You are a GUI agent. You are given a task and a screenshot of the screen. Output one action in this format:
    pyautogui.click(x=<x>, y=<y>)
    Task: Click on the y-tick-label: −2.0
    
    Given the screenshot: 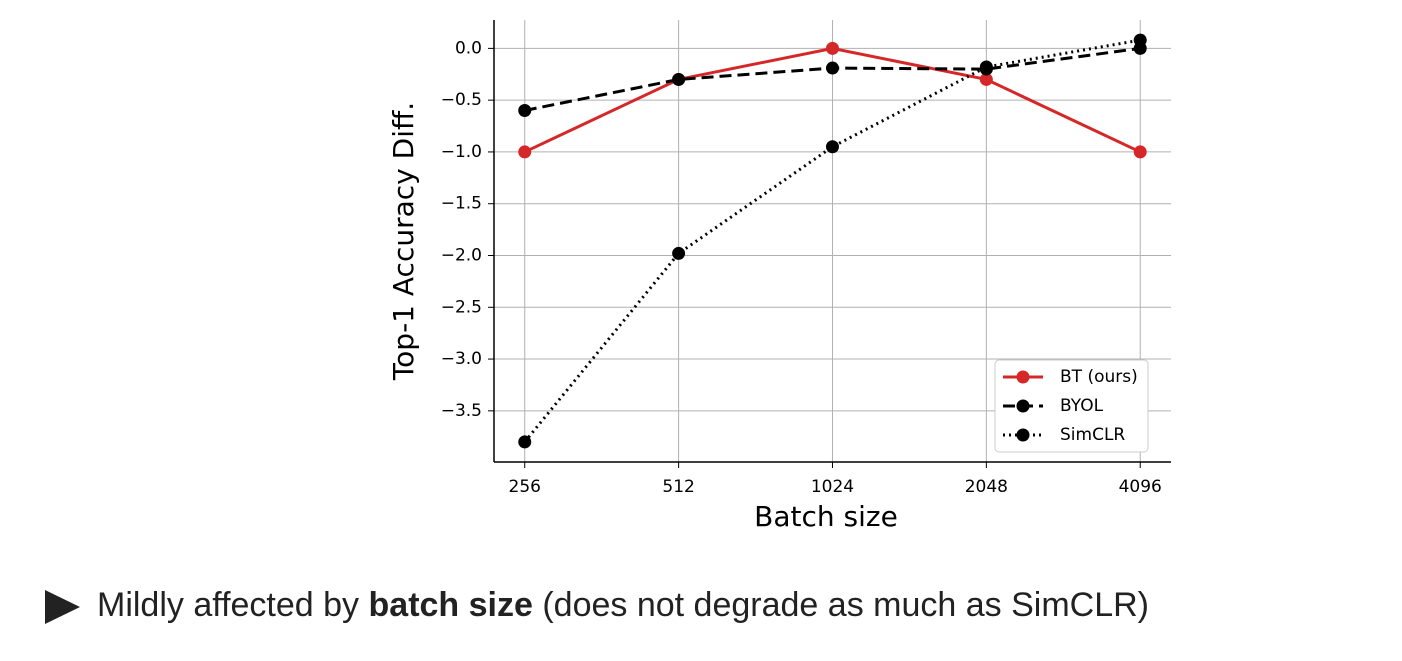 What is the action you would take?
    pyautogui.click(x=461, y=255)
    